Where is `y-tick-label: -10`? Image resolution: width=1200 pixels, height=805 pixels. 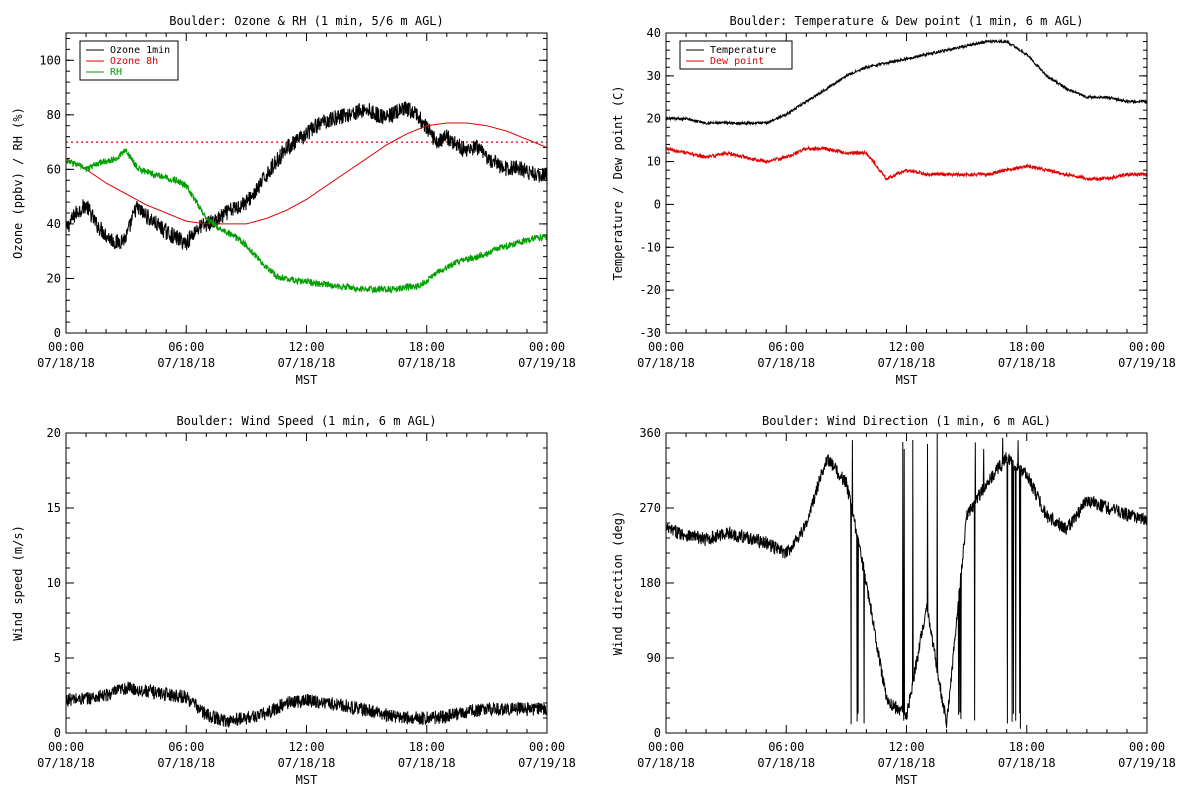
y-tick-label: -10 is located at coordinates (650, 247).